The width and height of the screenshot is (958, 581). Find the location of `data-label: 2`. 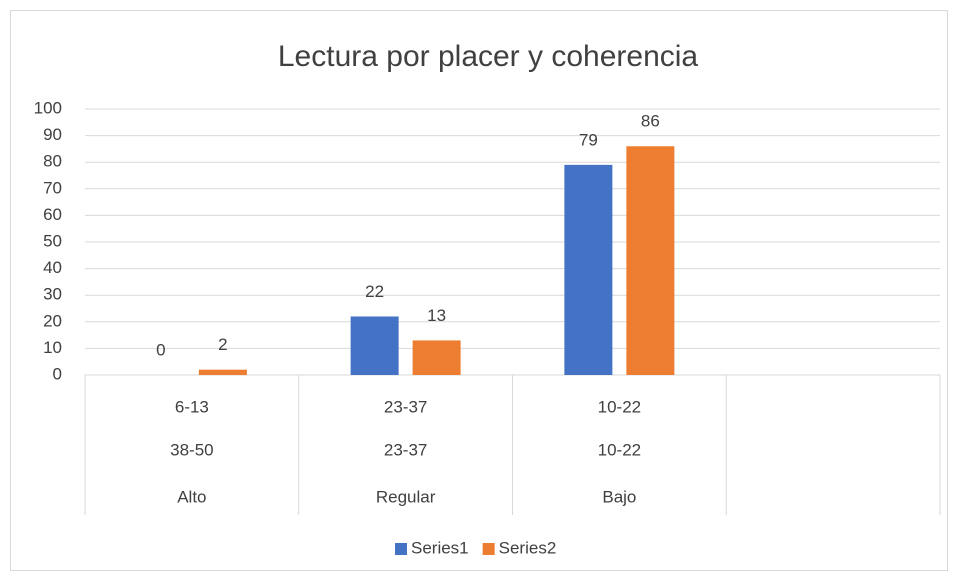

data-label: 2 is located at coordinates (222, 344).